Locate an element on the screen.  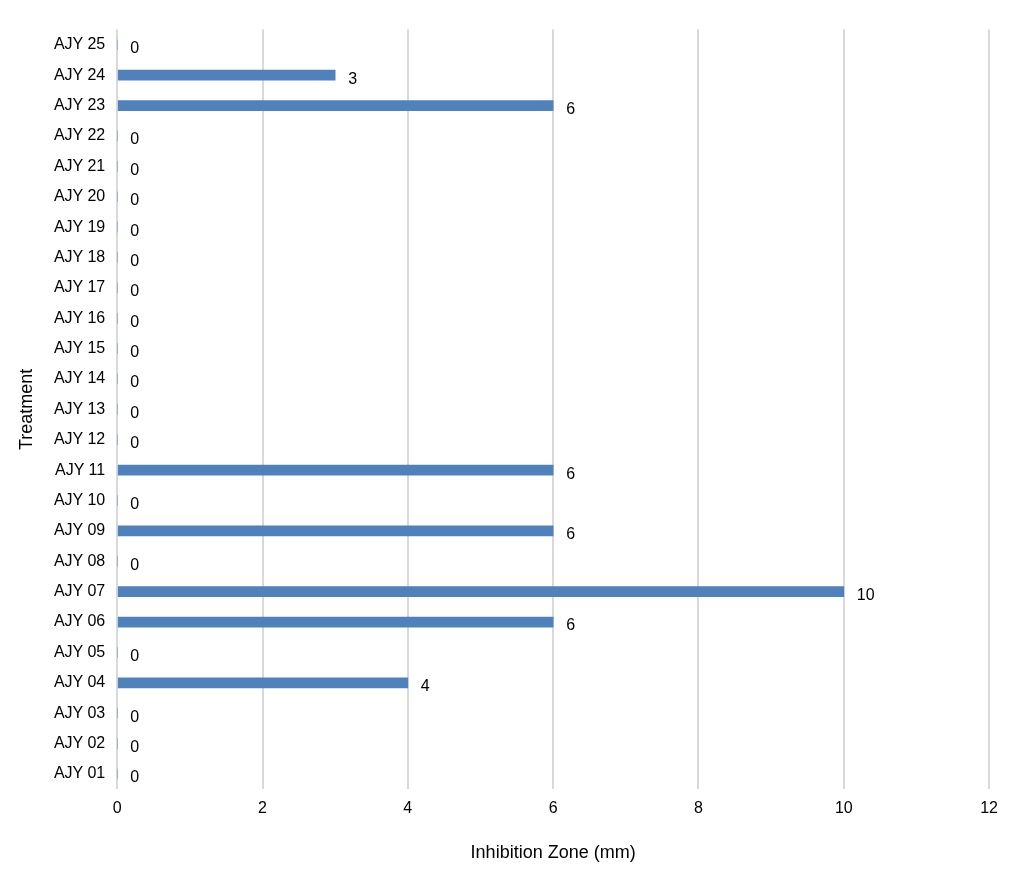
x-tick-label: 8 is located at coordinates (699, 808).